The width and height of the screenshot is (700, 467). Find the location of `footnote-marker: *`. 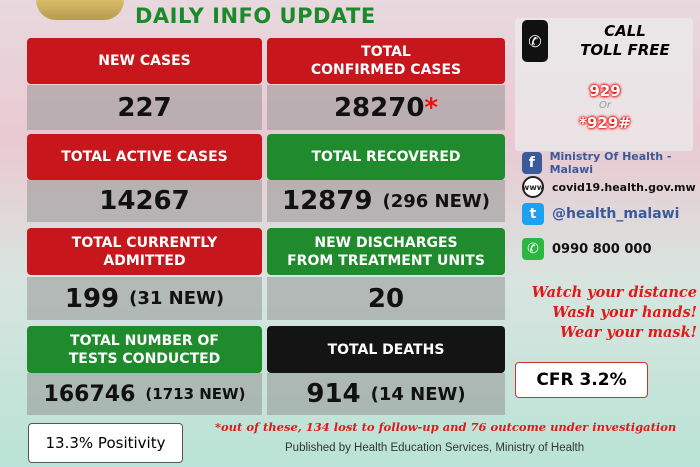

footnote-marker: * is located at coordinates (431, 107).